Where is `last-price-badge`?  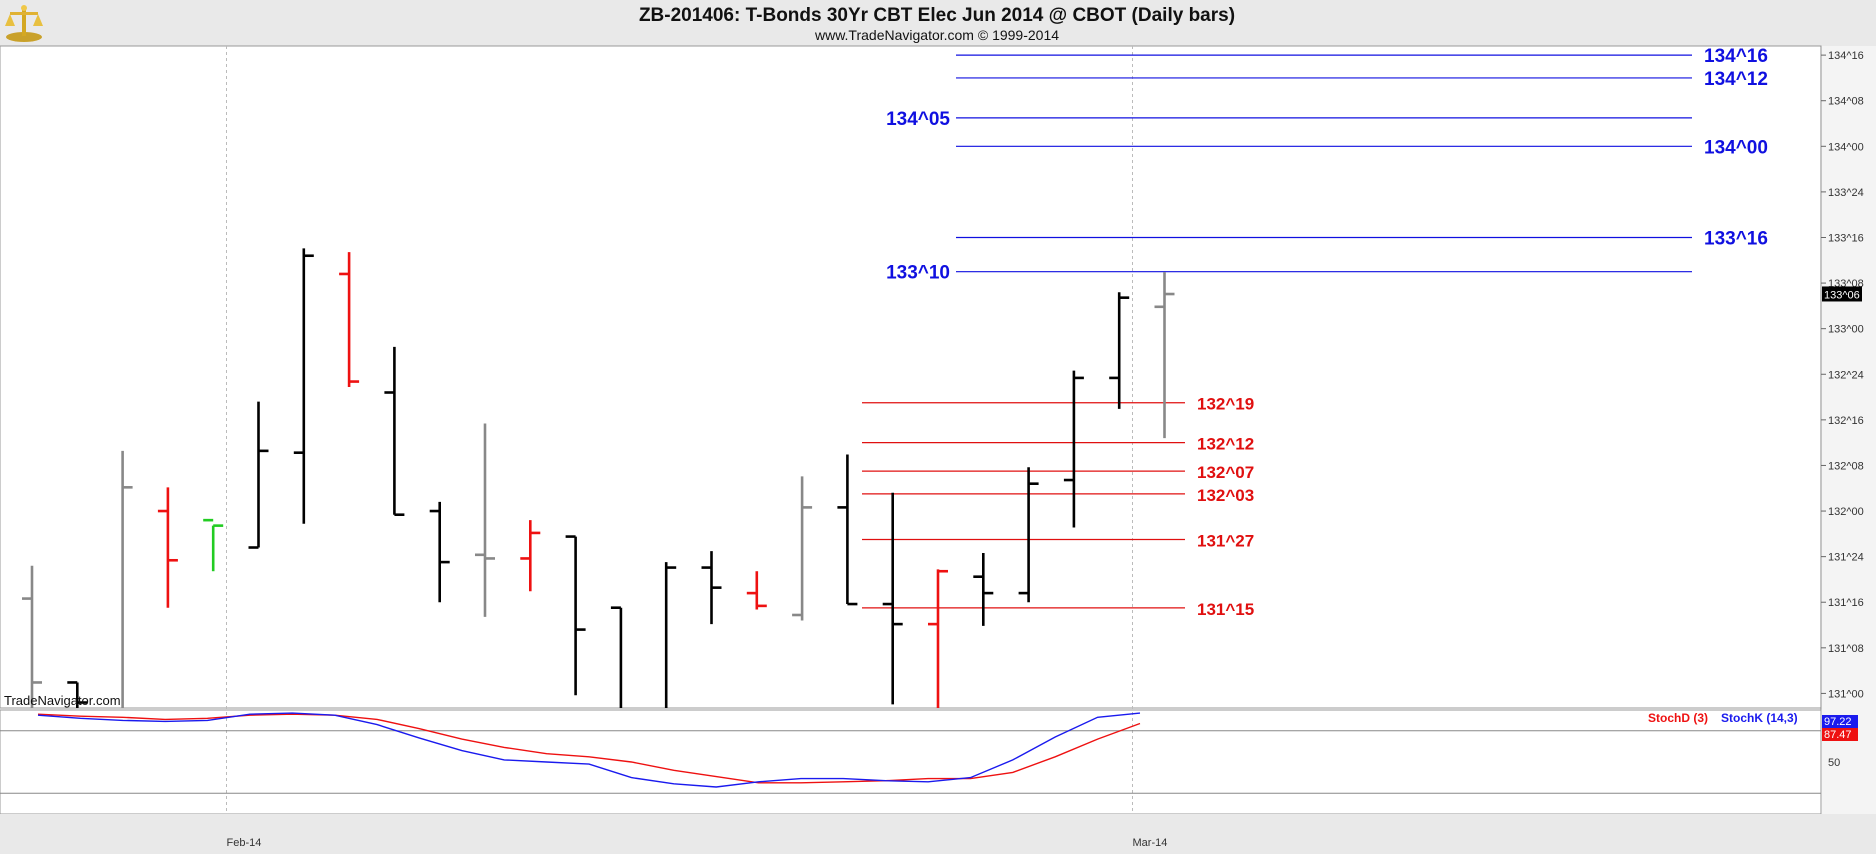 last-price-badge is located at coordinates (1842, 294).